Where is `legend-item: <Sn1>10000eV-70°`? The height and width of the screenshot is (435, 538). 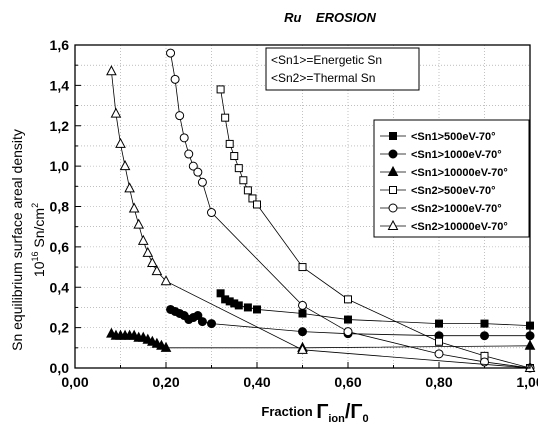 legend-item: <Sn1>10000eV-70° is located at coordinates (444, 172).